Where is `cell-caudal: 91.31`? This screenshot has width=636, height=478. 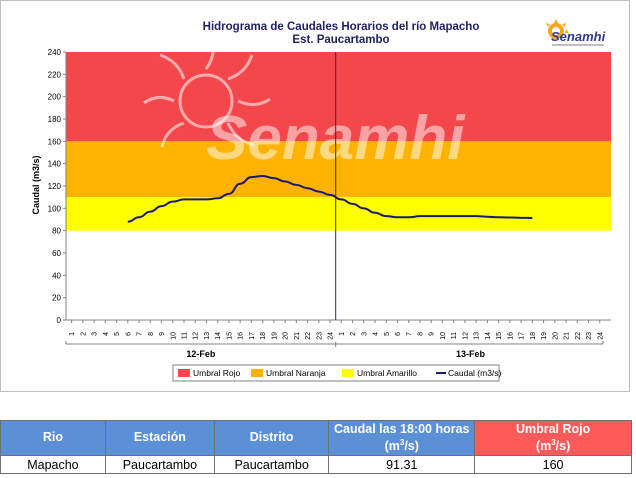 cell-caudal: 91.31 is located at coordinates (402, 464).